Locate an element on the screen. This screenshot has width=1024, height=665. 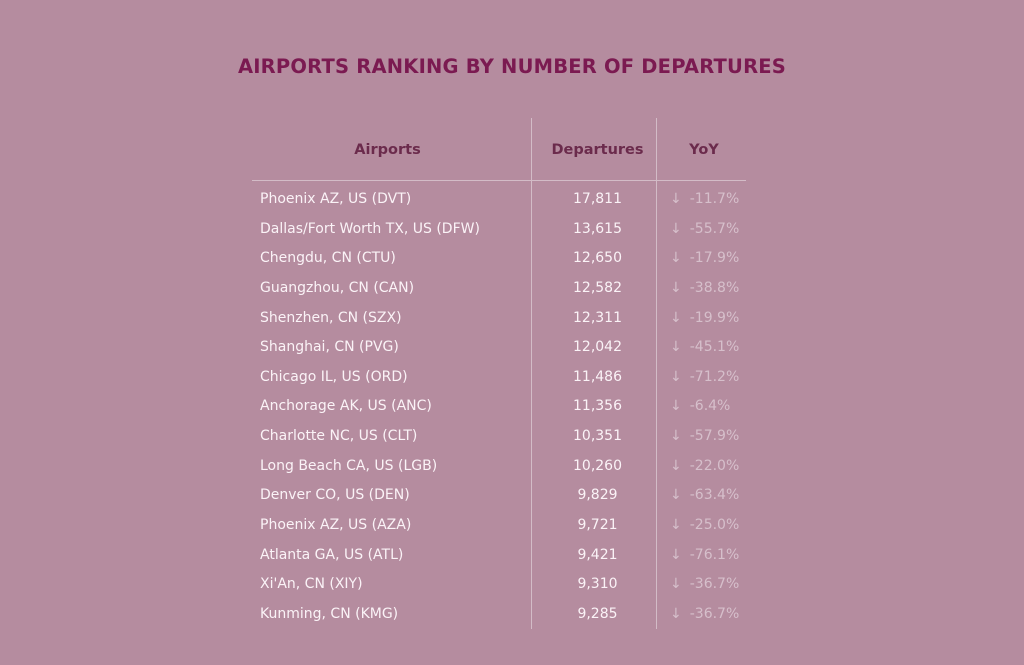
airport-cell: Shenzhen, CN (SZX) is located at coordinates (331, 317).